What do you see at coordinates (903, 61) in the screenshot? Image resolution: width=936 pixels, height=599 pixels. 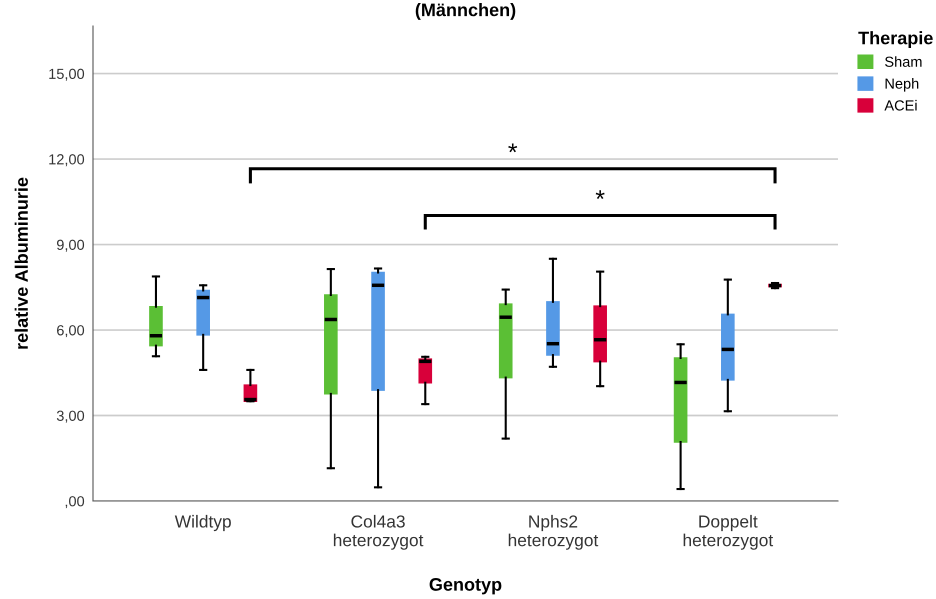 I see `legend-label: Sham` at bounding box center [903, 61].